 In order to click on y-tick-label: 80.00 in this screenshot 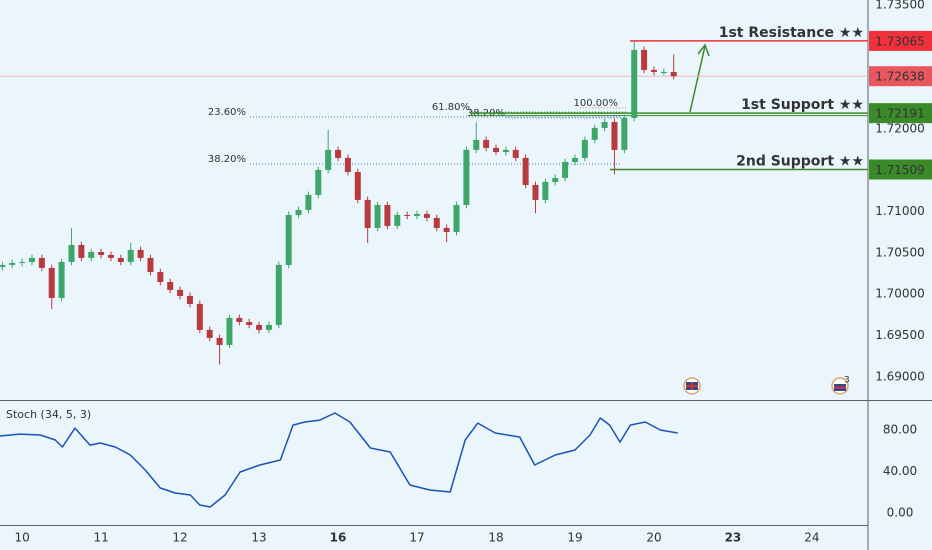, I will do `click(900, 430)`.